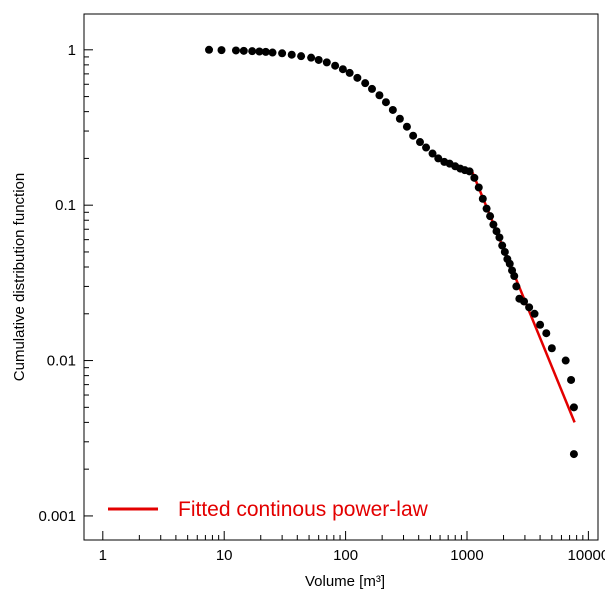  What do you see at coordinates (19, 277) in the screenshot?
I see `y-axis-label: Cumulative distribution function` at bounding box center [19, 277].